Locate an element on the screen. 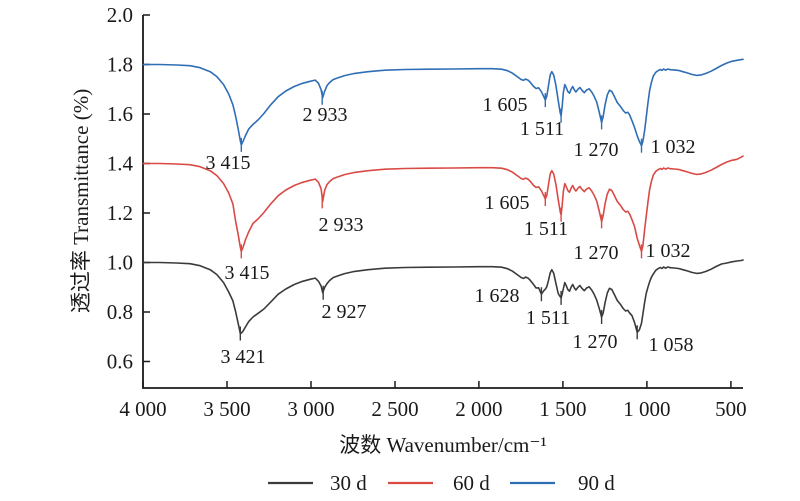  y-tick-label: 1.0 is located at coordinates (120, 263).